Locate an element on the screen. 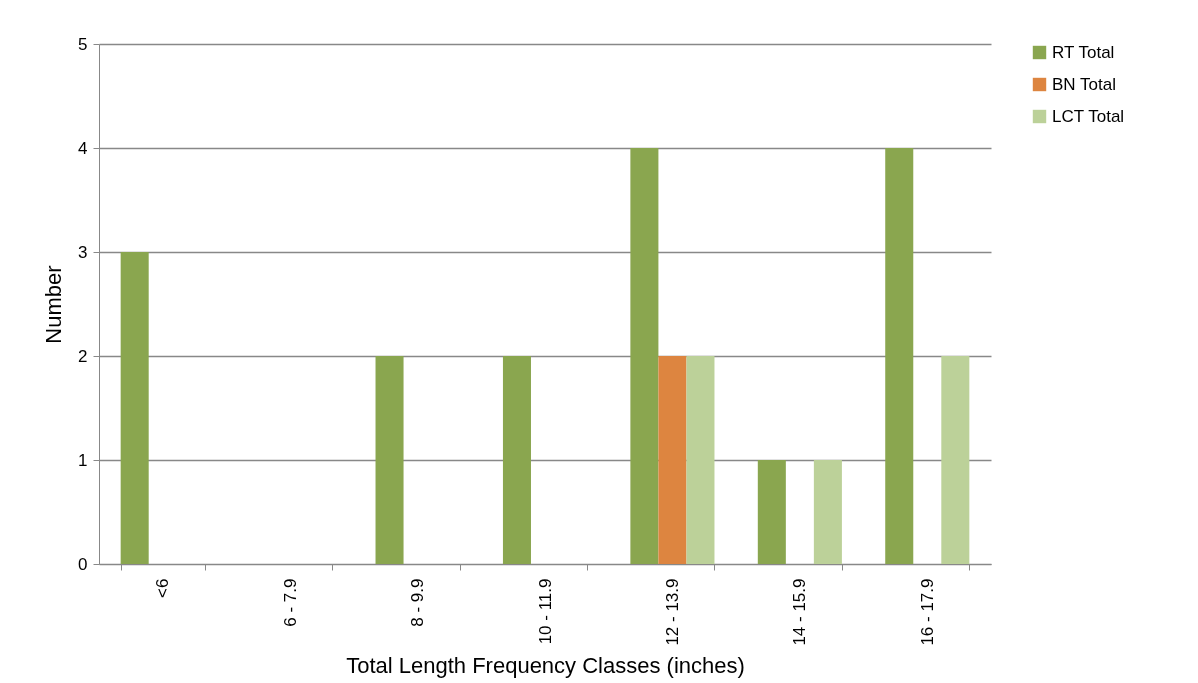 The width and height of the screenshot is (1198, 683). y-tick-label: 3 is located at coordinates (83, 252).